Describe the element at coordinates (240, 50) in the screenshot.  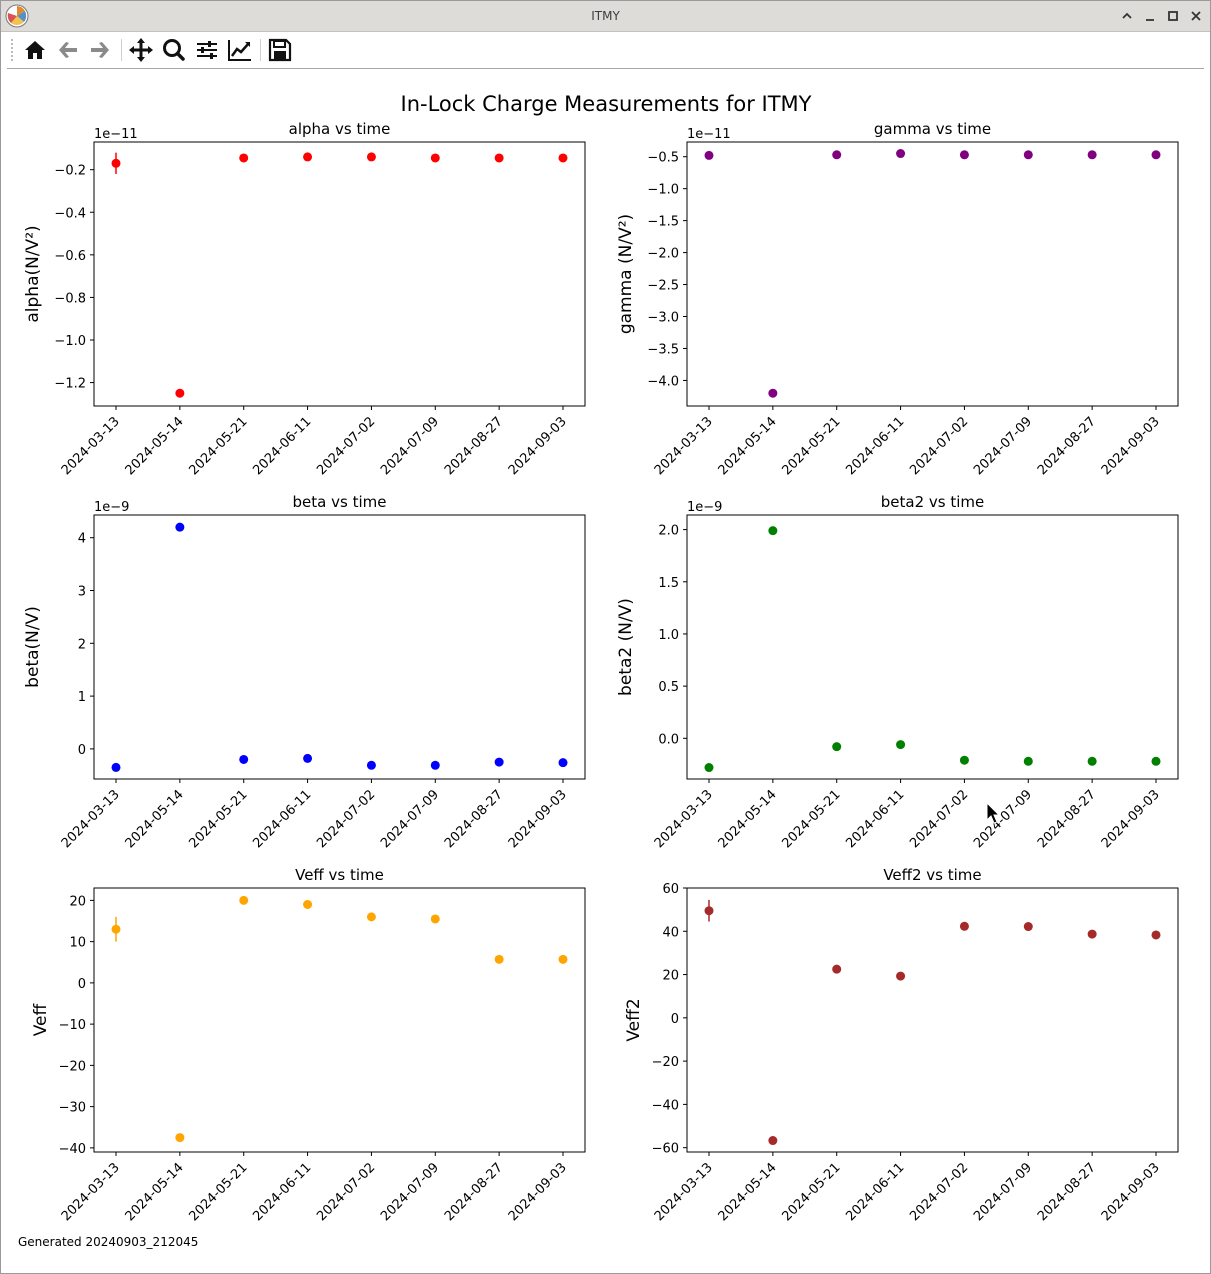
I see `edit-axis-button` at that location.